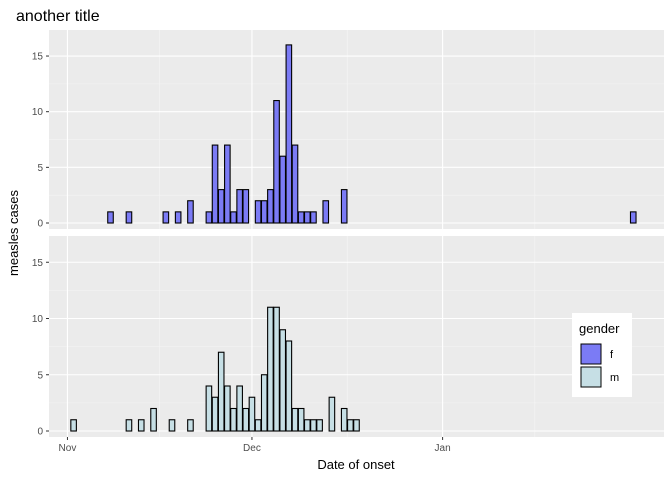 Image resolution: width=672 pixels, height=480 pixels. Describe the element at coordinates (356, 464) in the screenshot. I see `x-axis-title: Date of onset` at that location.